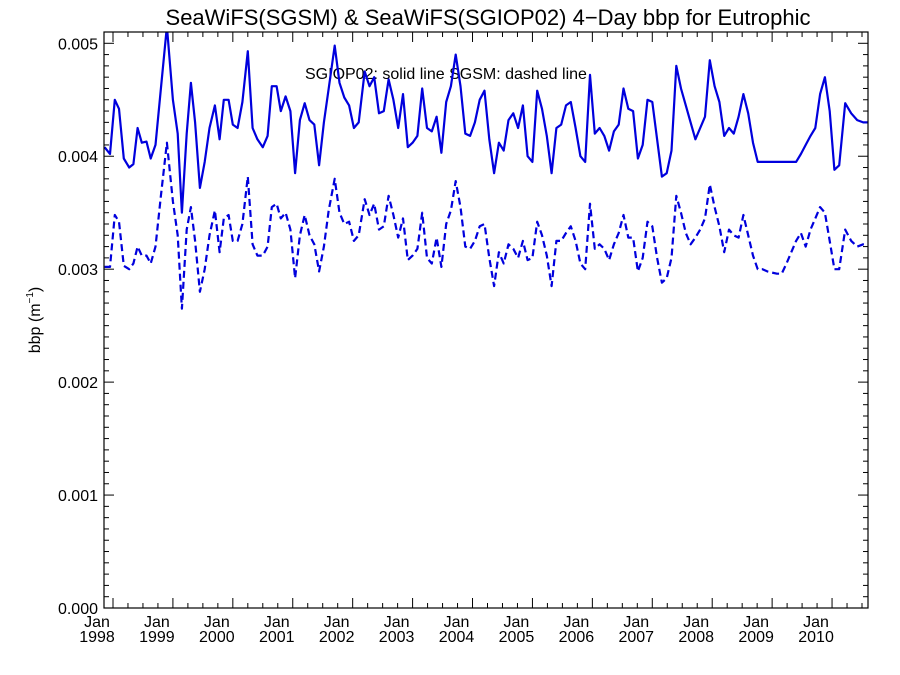  What do you see at coordinates (816, 637) in the screenshot?
I see `x-tick-year-label: 2010` at bounding box center [816, 637].